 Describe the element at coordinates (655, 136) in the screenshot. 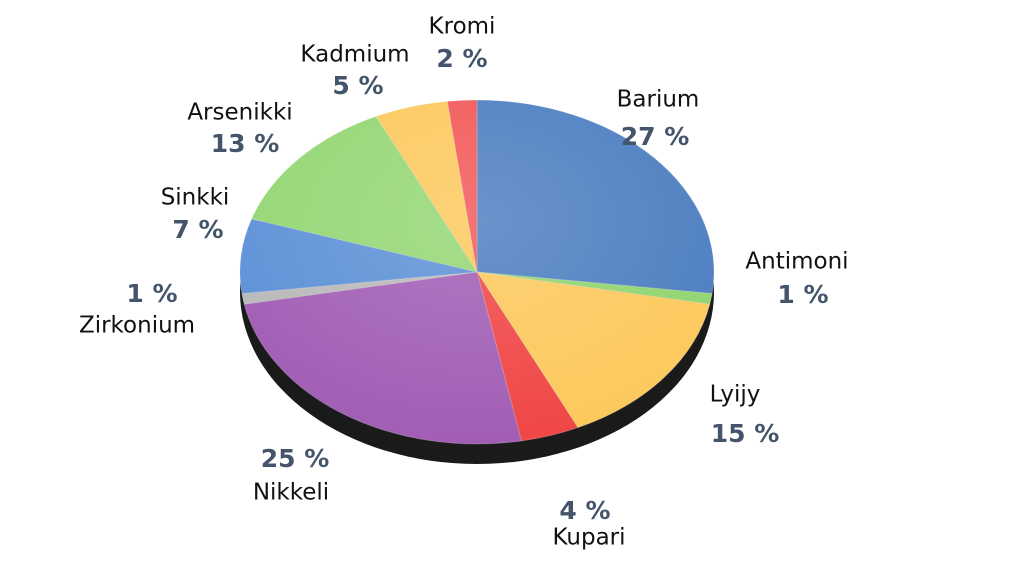

I see `value-label: 27 %` at that location.